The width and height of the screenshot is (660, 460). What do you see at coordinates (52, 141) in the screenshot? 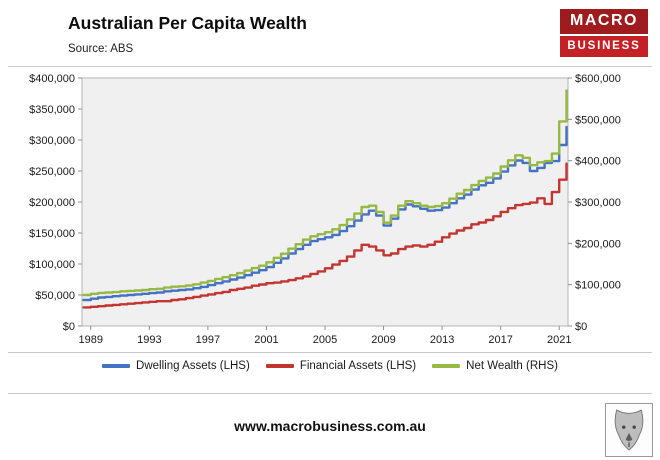
I see `y-left-tick-label: $300,000` at bounding box center [52, 141].